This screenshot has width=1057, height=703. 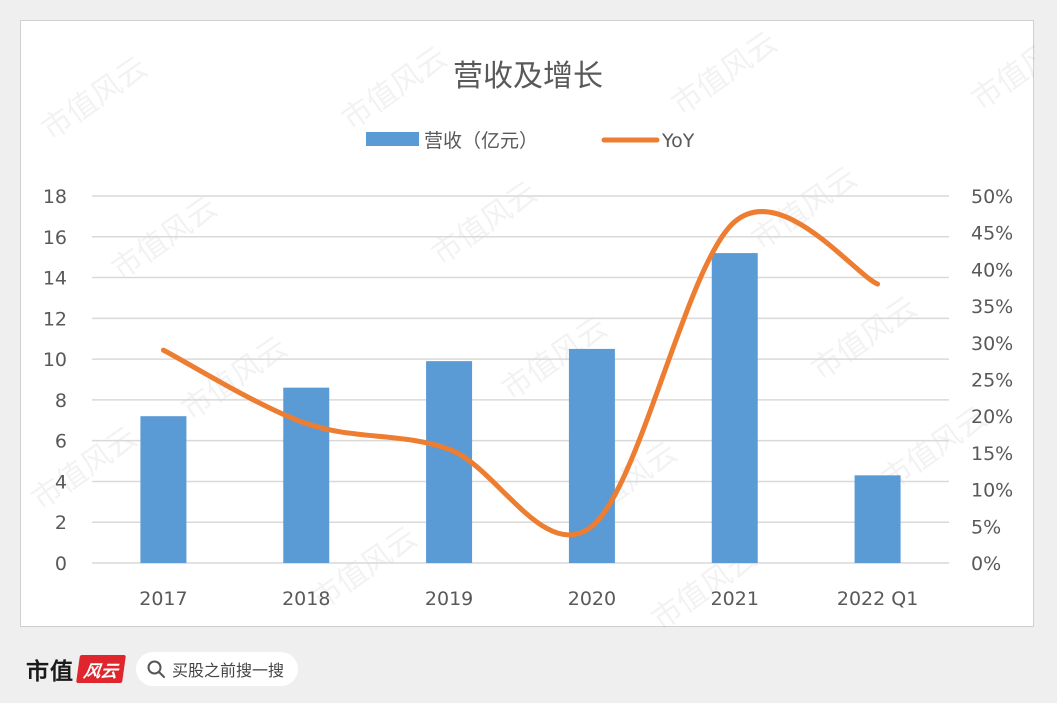 What do you see at coordinates (992, 454) in the screenshot?
I see `right-axis-tick-label: 15%` at bounding box center [992, 454].